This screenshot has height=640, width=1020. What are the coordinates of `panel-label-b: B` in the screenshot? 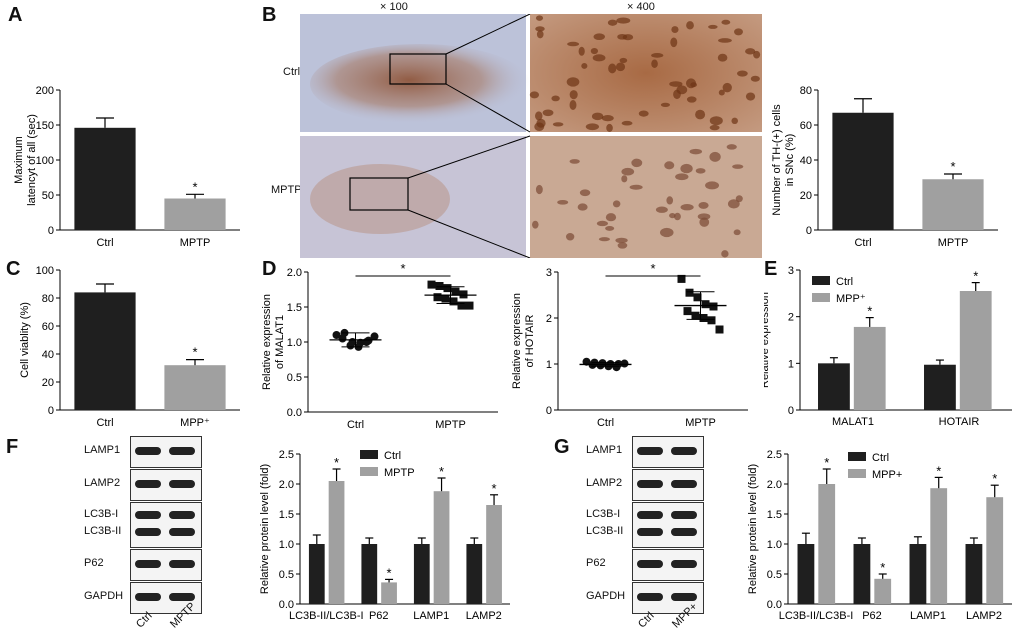 It's located at (269, 15).